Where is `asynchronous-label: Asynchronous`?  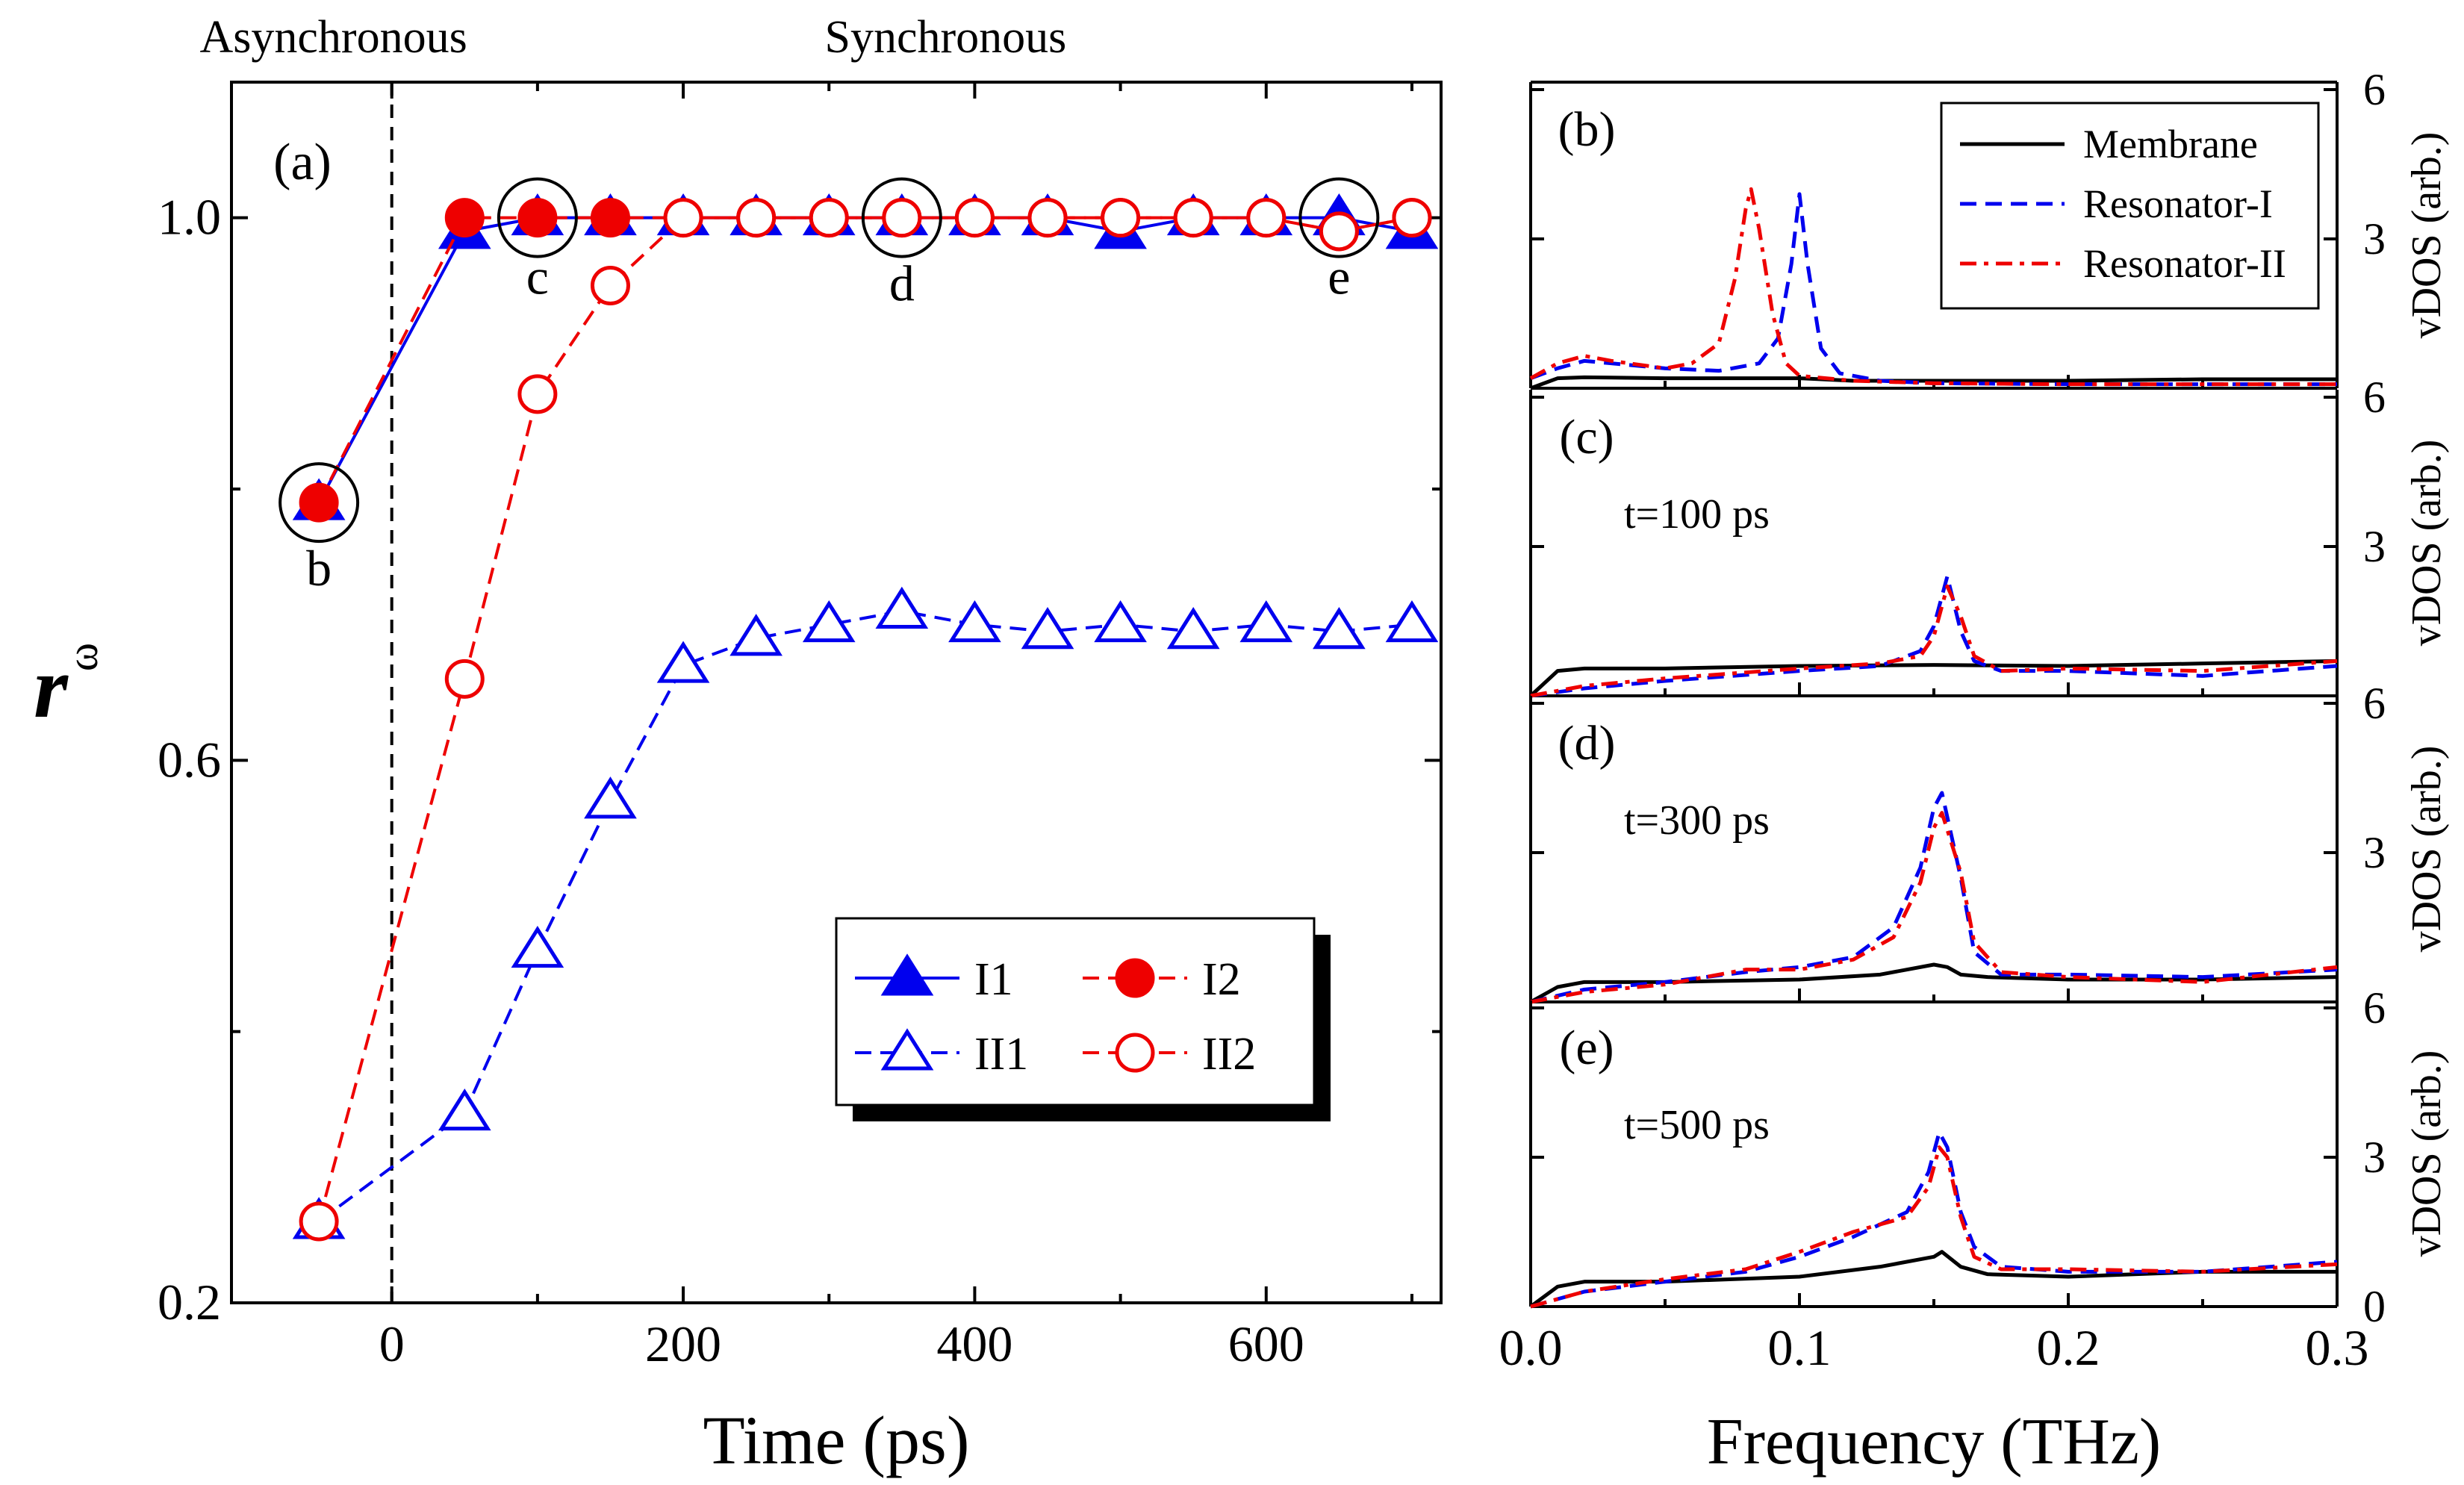
asynchronous-label: Asynchronous is located at coordinates (333, 37).